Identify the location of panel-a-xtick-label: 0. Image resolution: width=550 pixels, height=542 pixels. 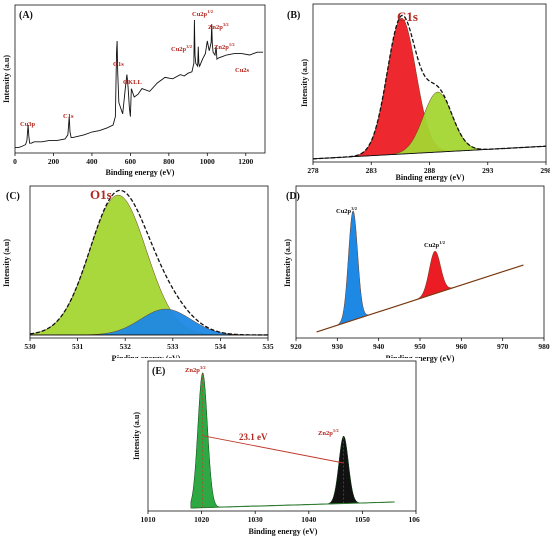
(15, 161).